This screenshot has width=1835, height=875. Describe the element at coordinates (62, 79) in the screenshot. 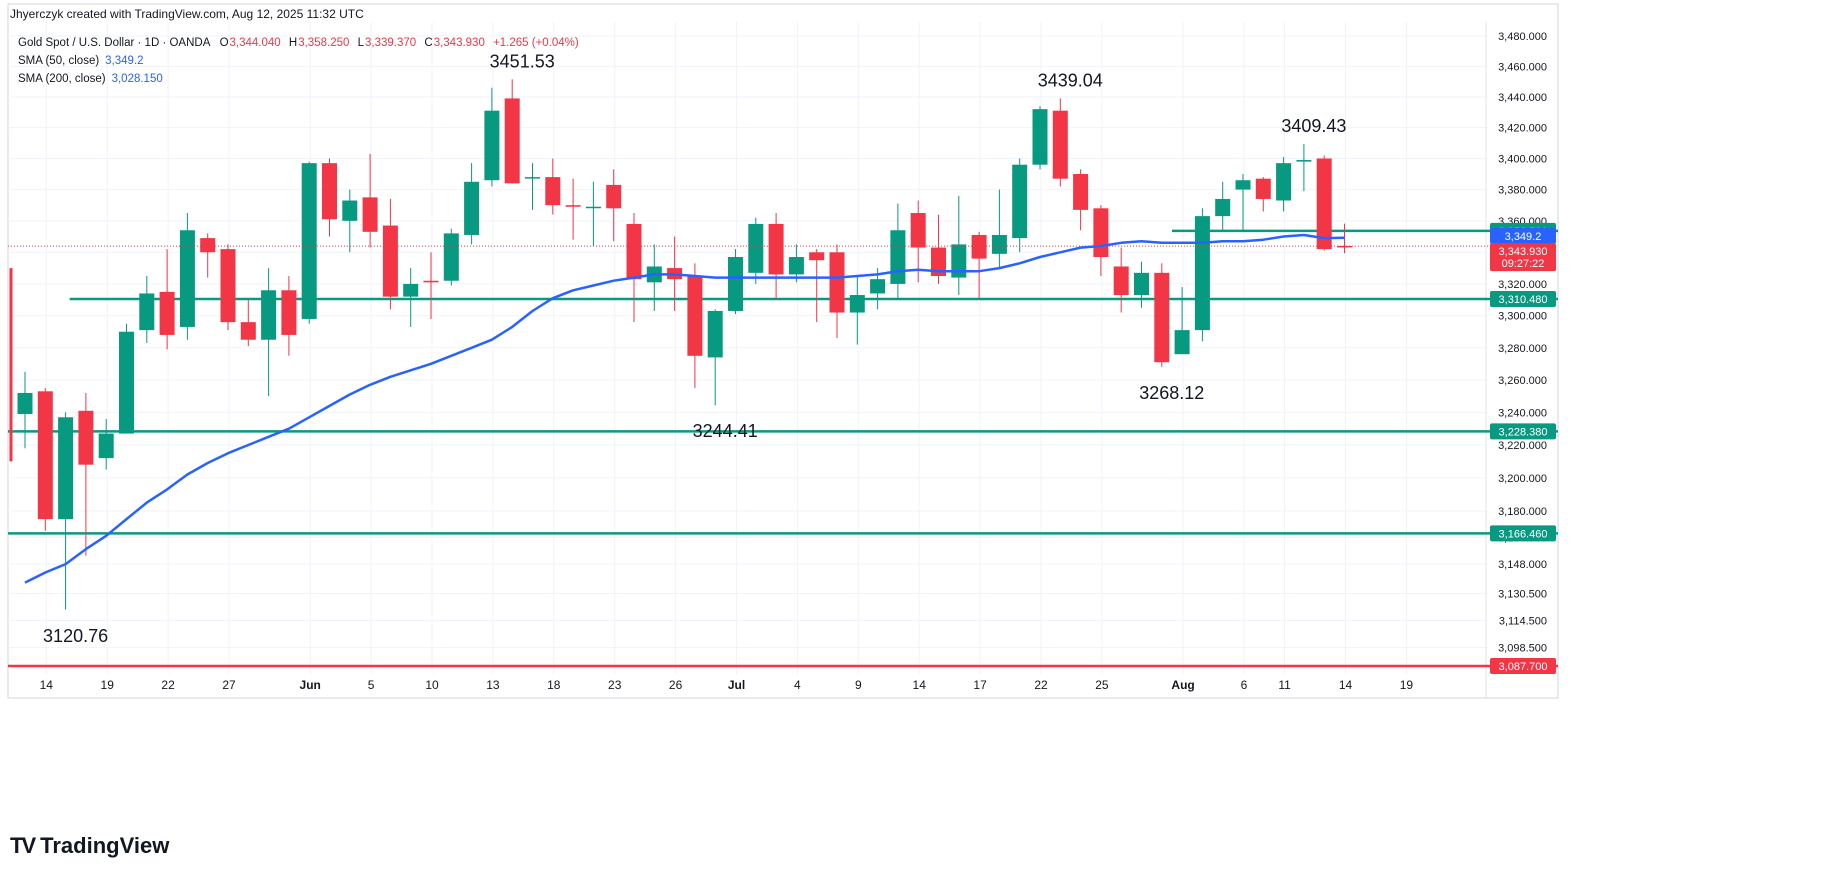

I see `sma200-label: SMA (200, close)` at that location.